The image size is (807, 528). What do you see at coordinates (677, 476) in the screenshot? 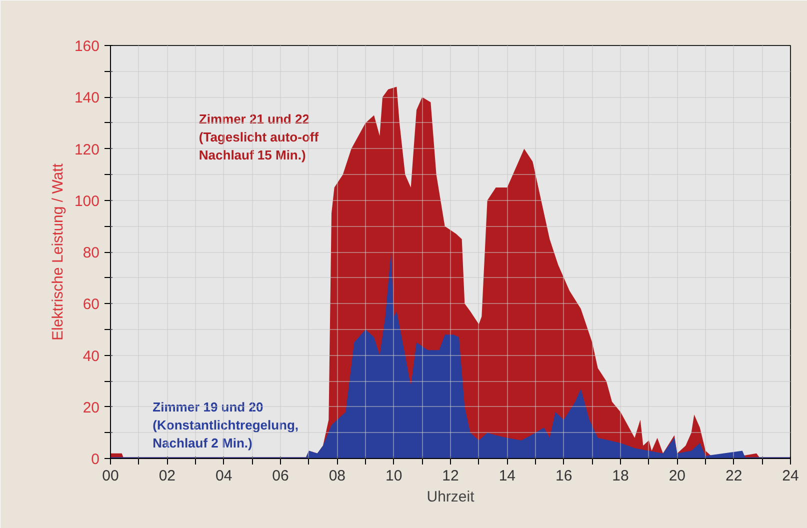
I see `x-tick-label: 20` at bounding box center [677, 476].